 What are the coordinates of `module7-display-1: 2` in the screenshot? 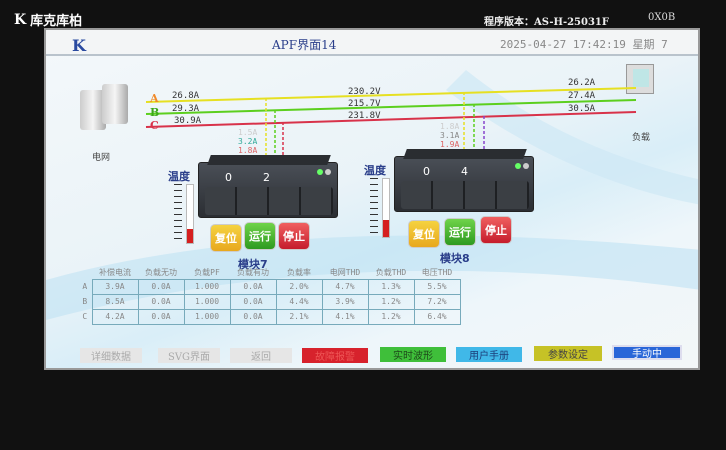 It's located at (266, 177).